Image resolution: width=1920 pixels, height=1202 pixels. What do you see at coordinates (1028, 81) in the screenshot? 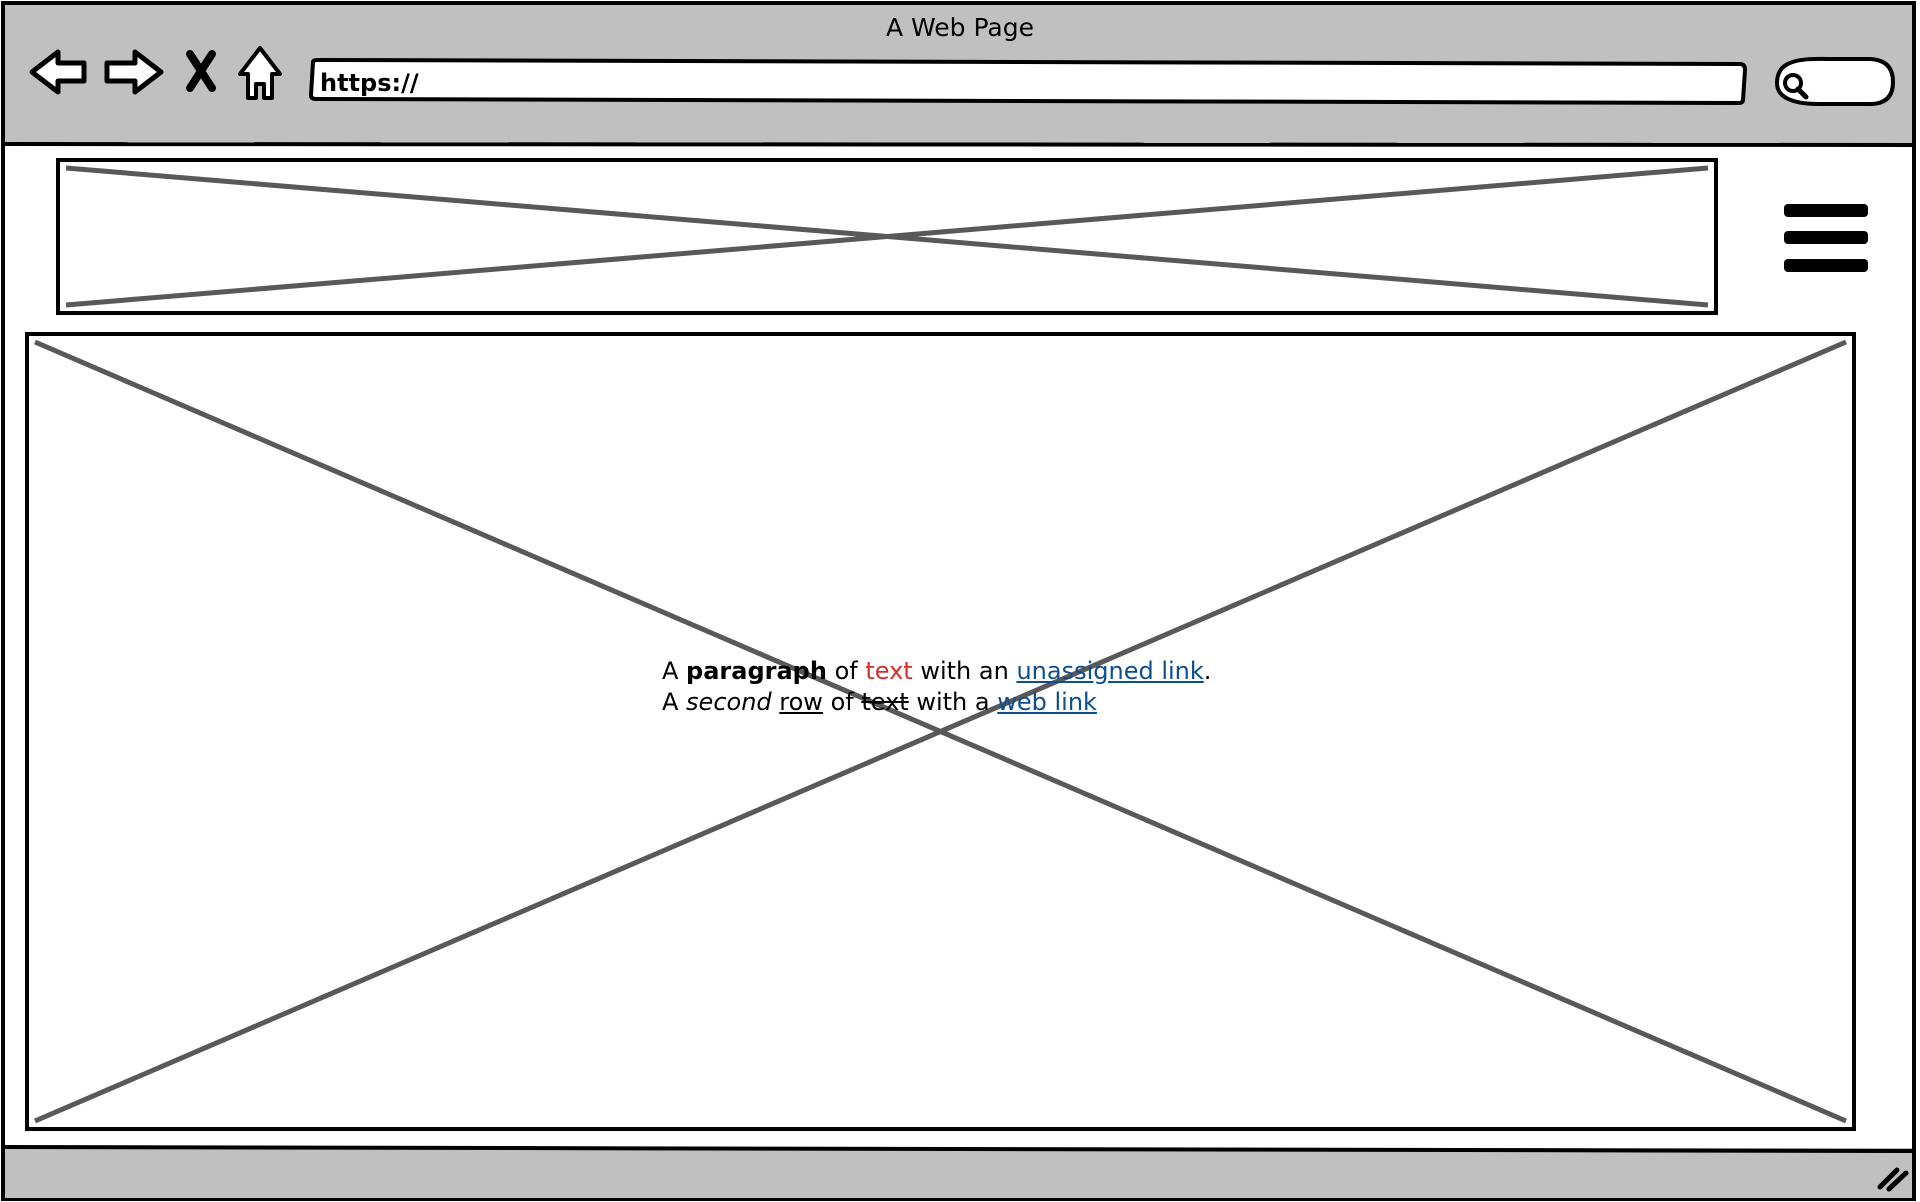
I see `address-bar` at bounding box center [1028, 81].